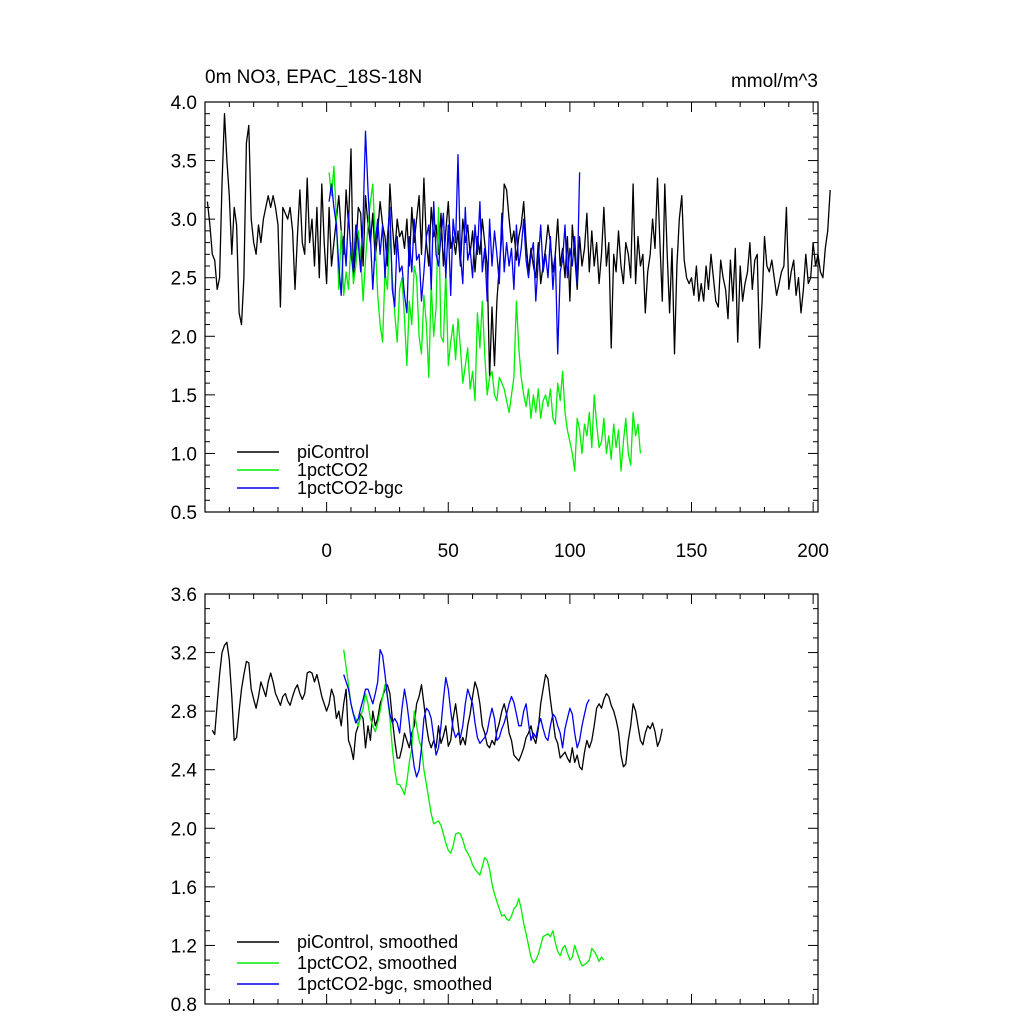 The height and width of the screenshot is (1024, 1024). What do you see at coordinates (313, 77) in the screenshot?
I see `top-chart-title: 0m NO3, EPAC_18S-18N` at bounding box center [313, 77].